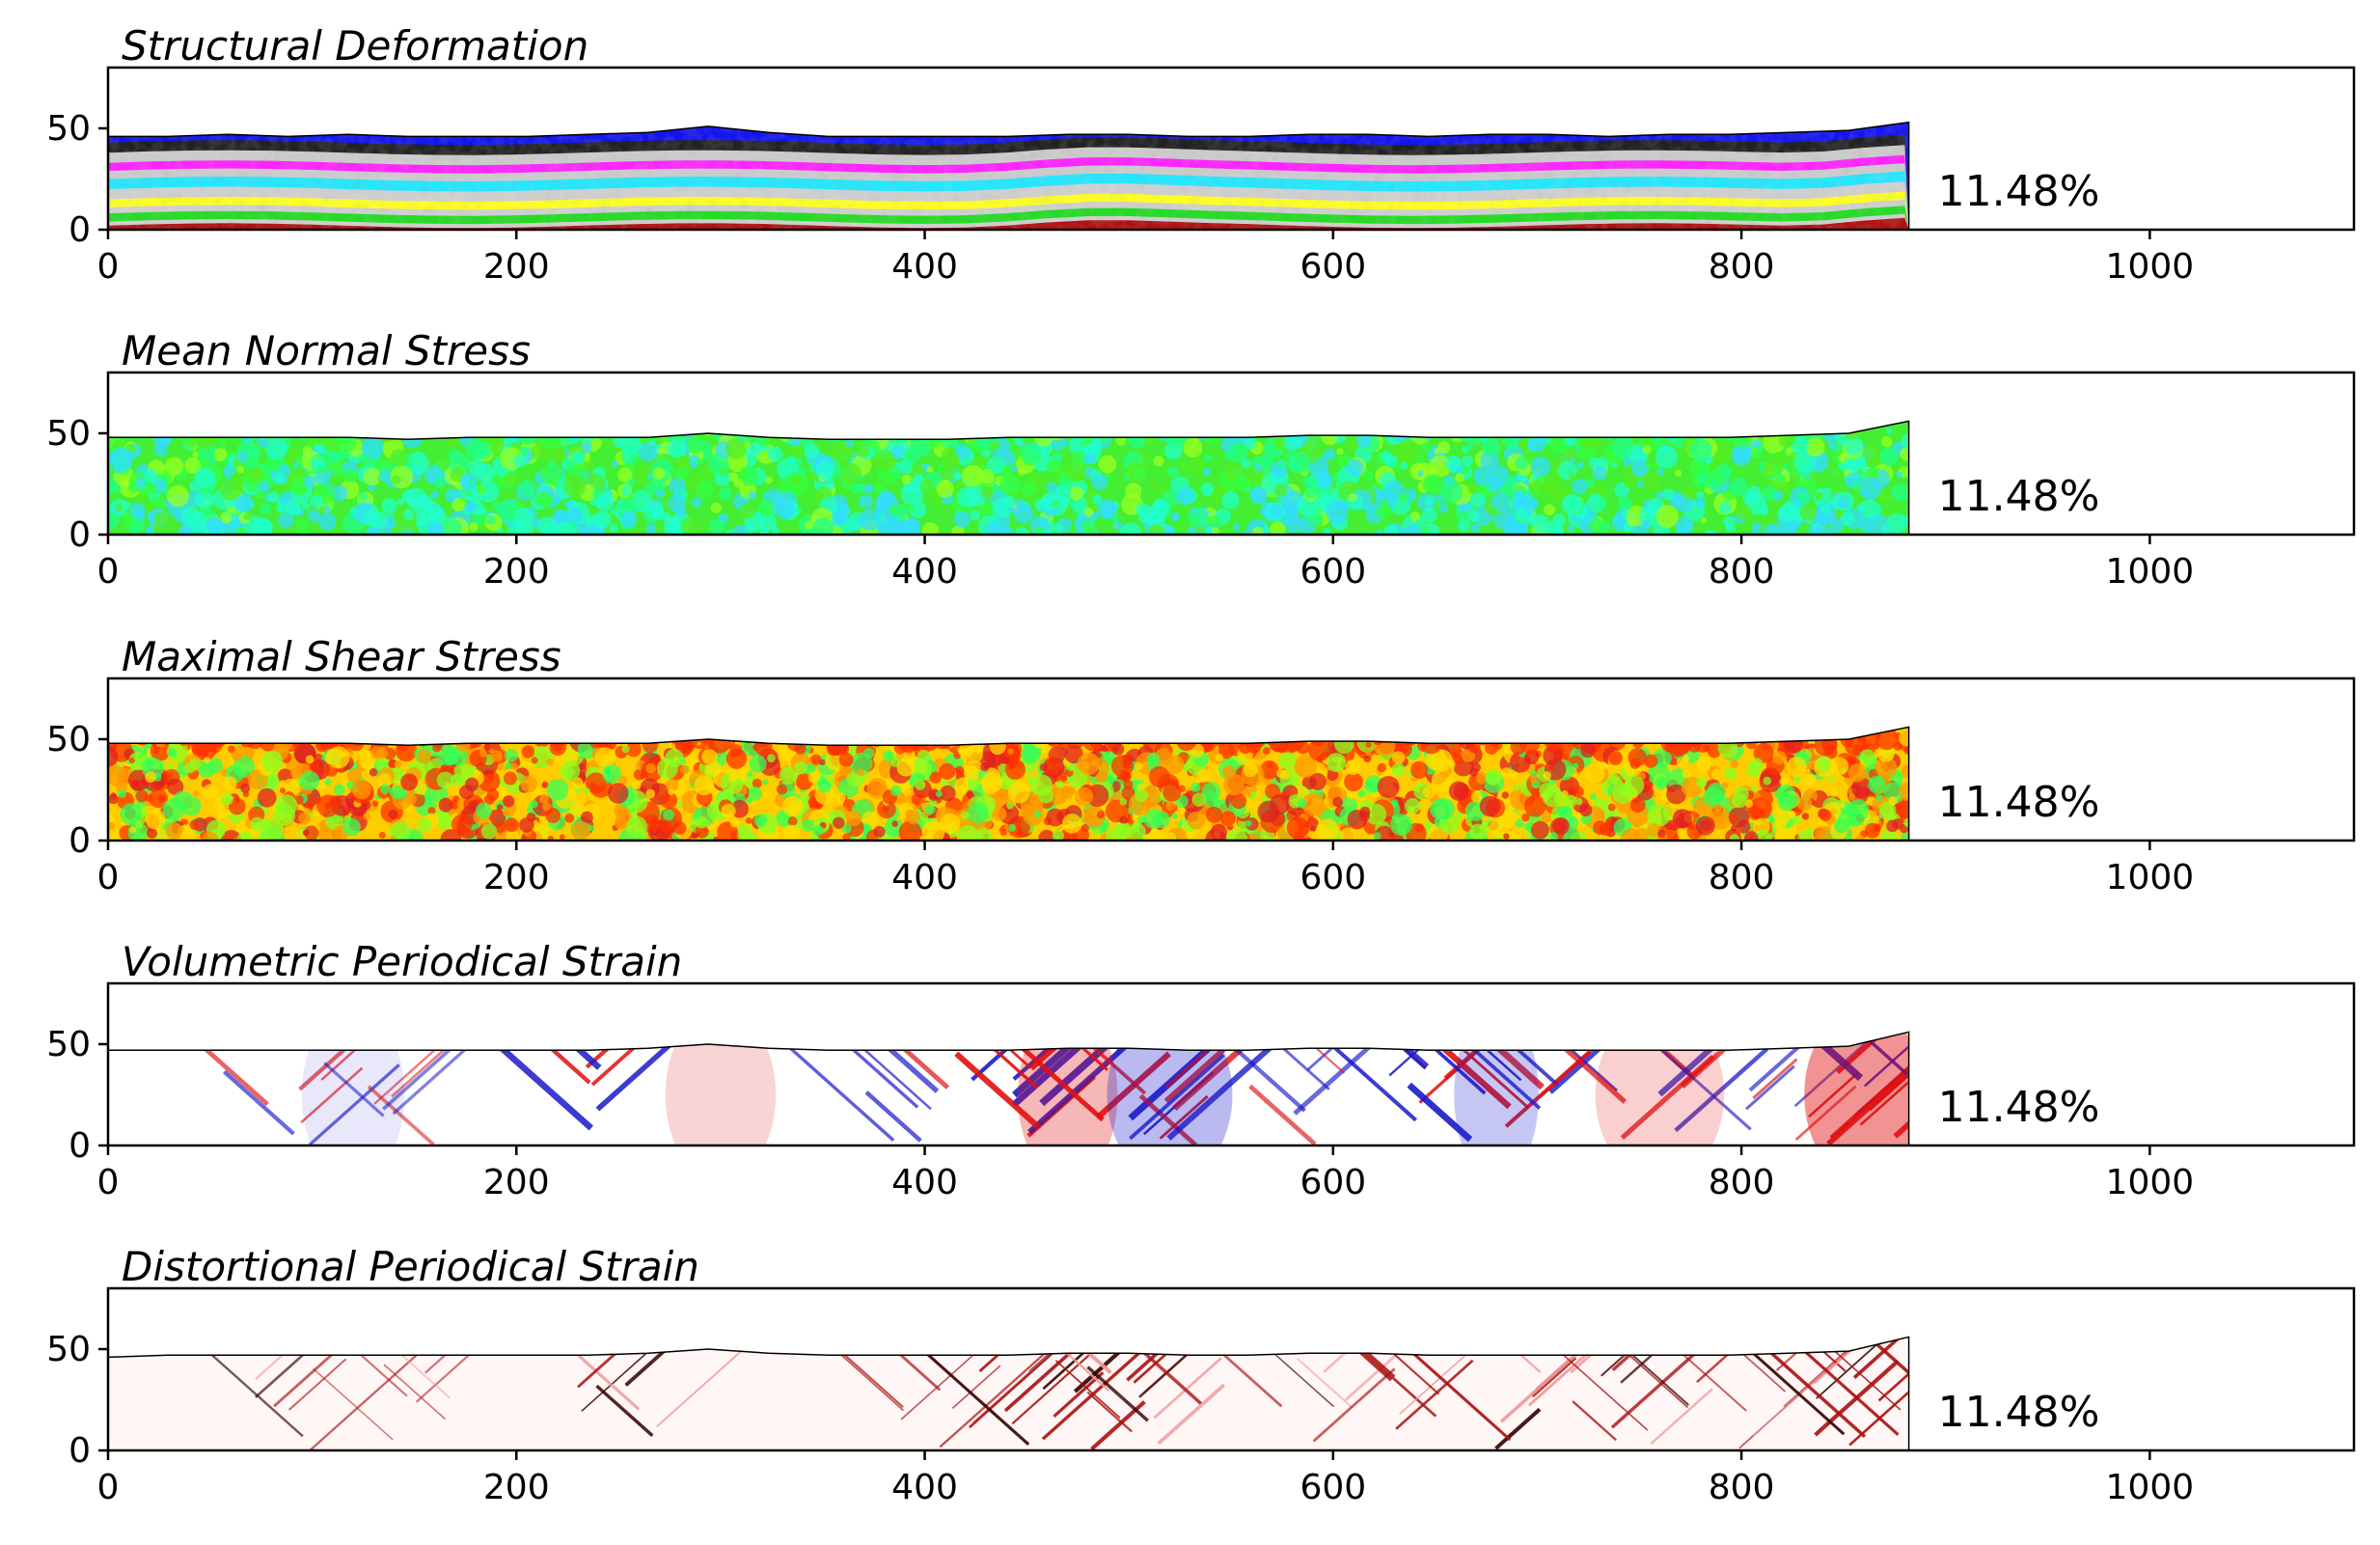  Describe the element at coordinates (109, 877) in the screenshot. I see `x-tick-label: 0` at that location.